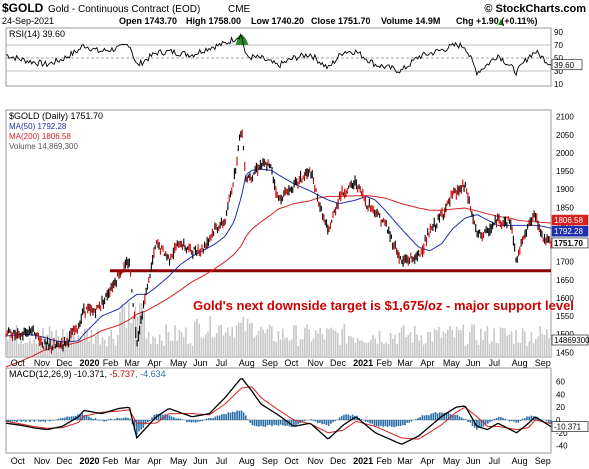 This screenshot has width=589, height=469. What do you see at coordinates (570, 426) in the screenshot?
I see `macd-value-tag` at bounding box center [570, 426].